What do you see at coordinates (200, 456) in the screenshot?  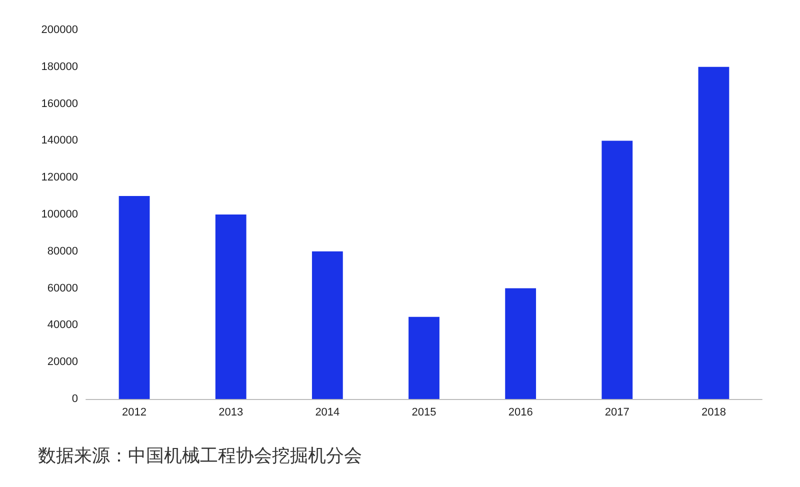 I see `source-note: 数据来源：中国机械工程协会挖掘机分会` at bounding box center [200, 456].